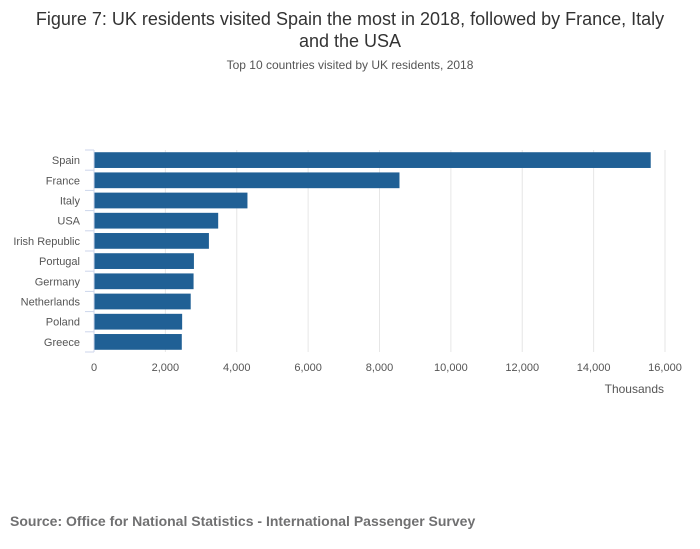 This screenshot has height=549, width=700. What do you see at coordinates (634, 389) in the screenshot?
I see `x-axis-title: Thousands` at bounding box center [634, 389].